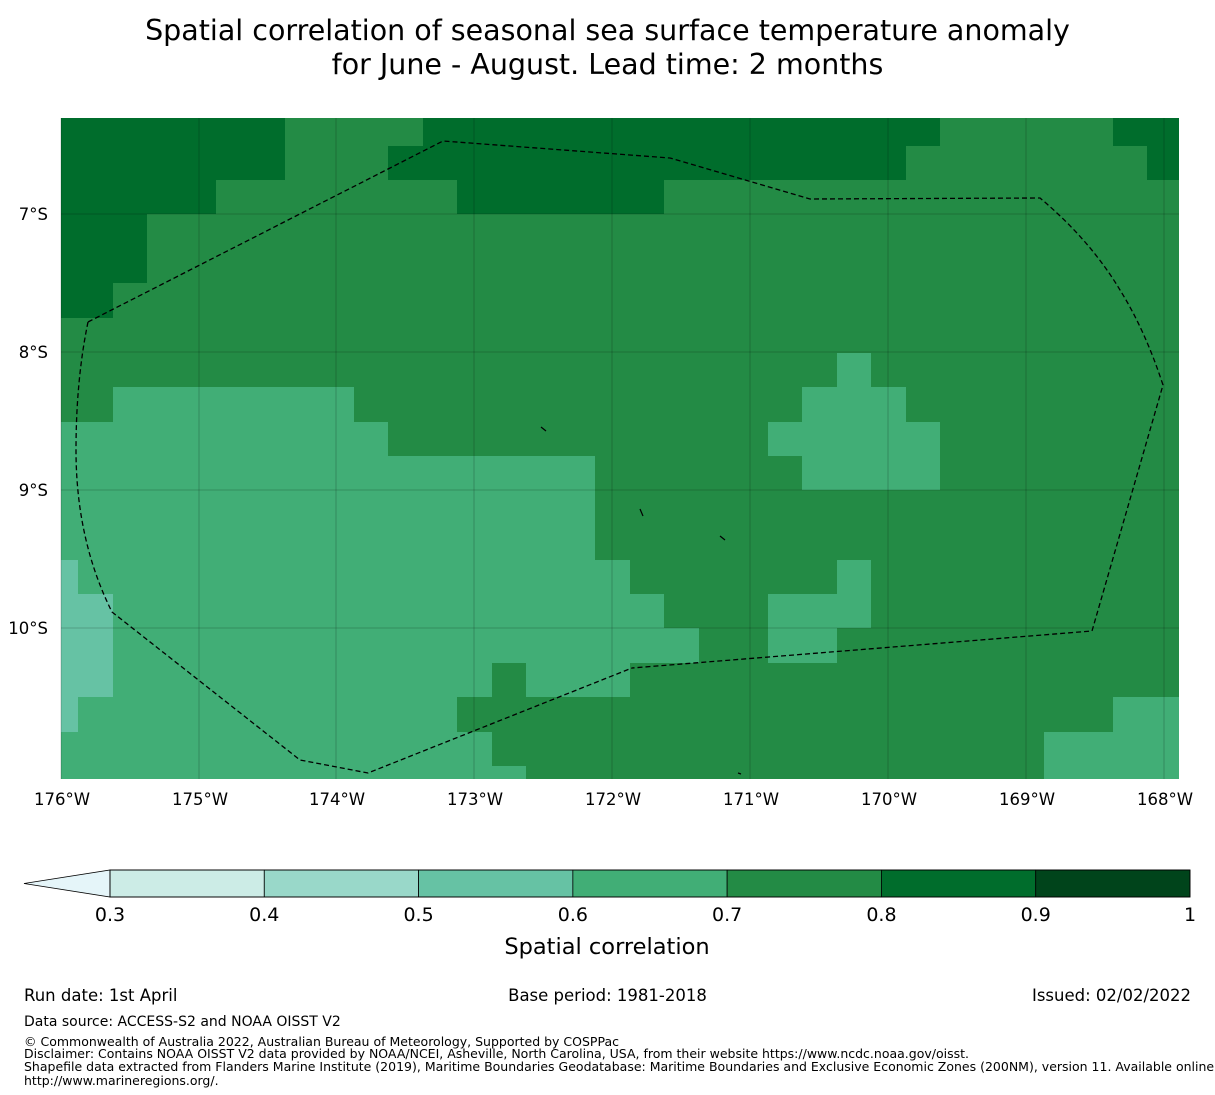  I want to click on title-line-2: for June - August. Lead time: 2 months, so click(607, 64).